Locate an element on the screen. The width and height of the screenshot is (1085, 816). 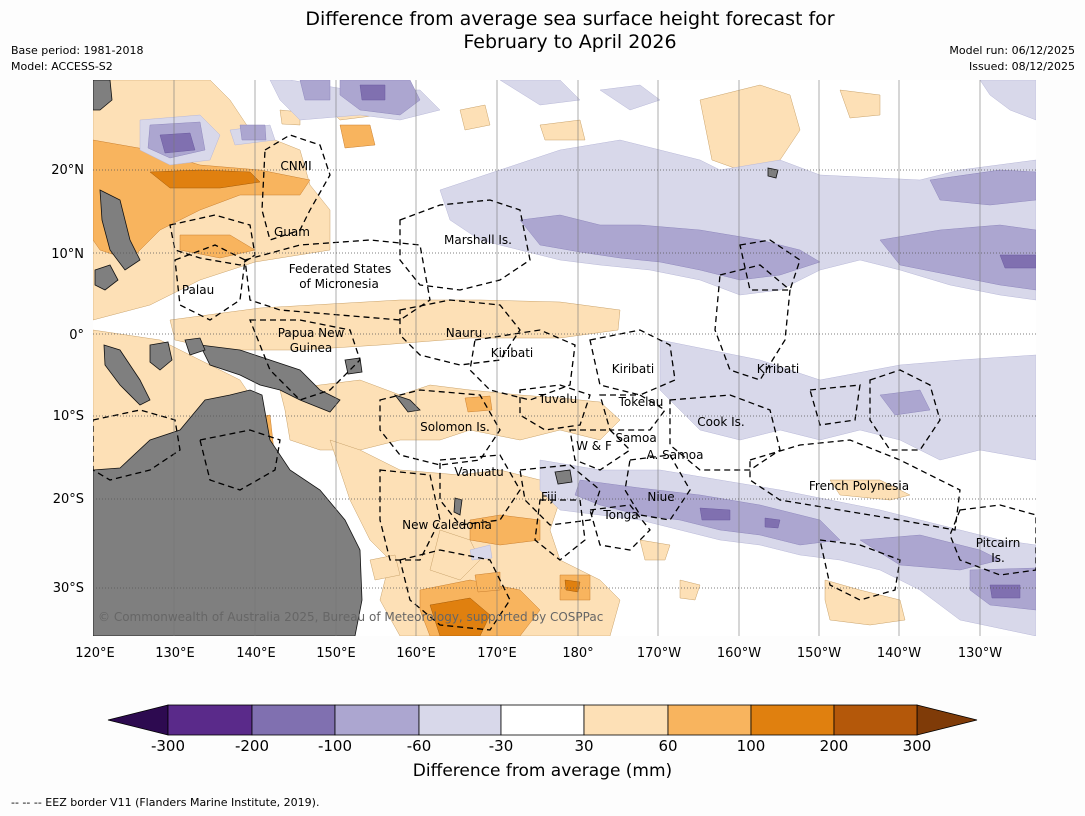
label-wf: W & F is located at coordinates (594, 446).